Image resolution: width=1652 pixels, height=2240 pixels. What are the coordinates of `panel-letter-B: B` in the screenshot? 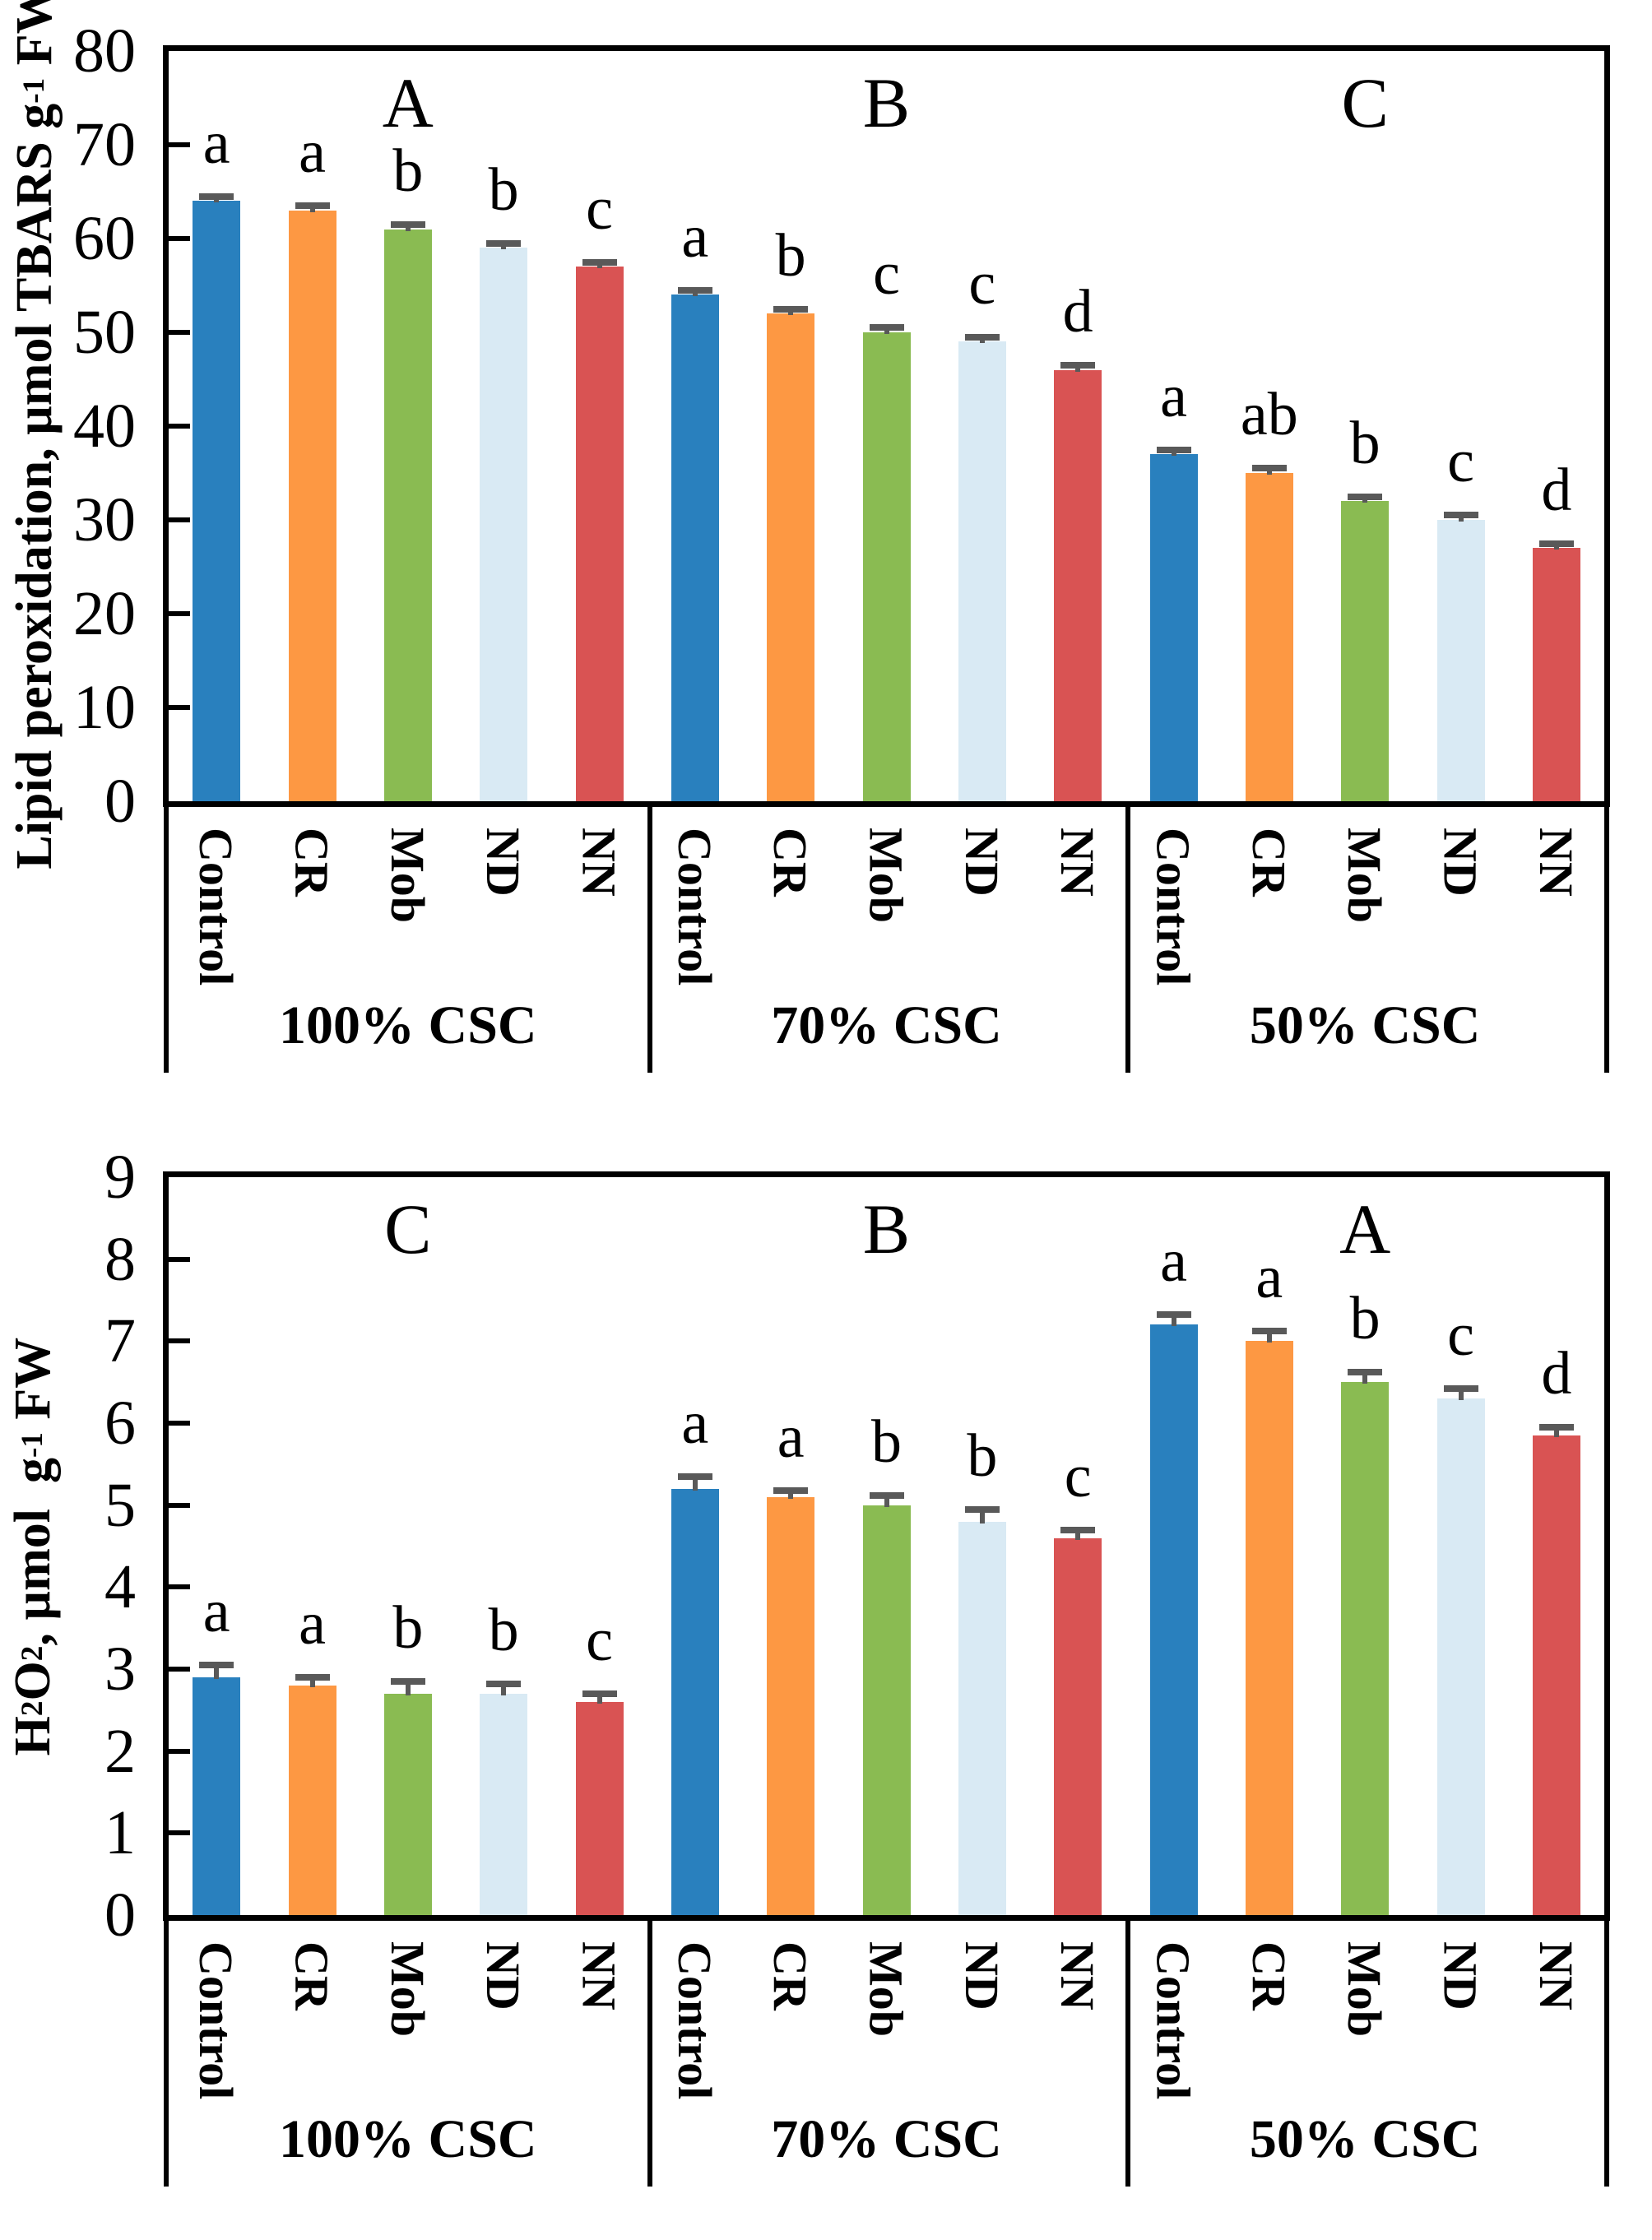 It's located at (886, 1229).